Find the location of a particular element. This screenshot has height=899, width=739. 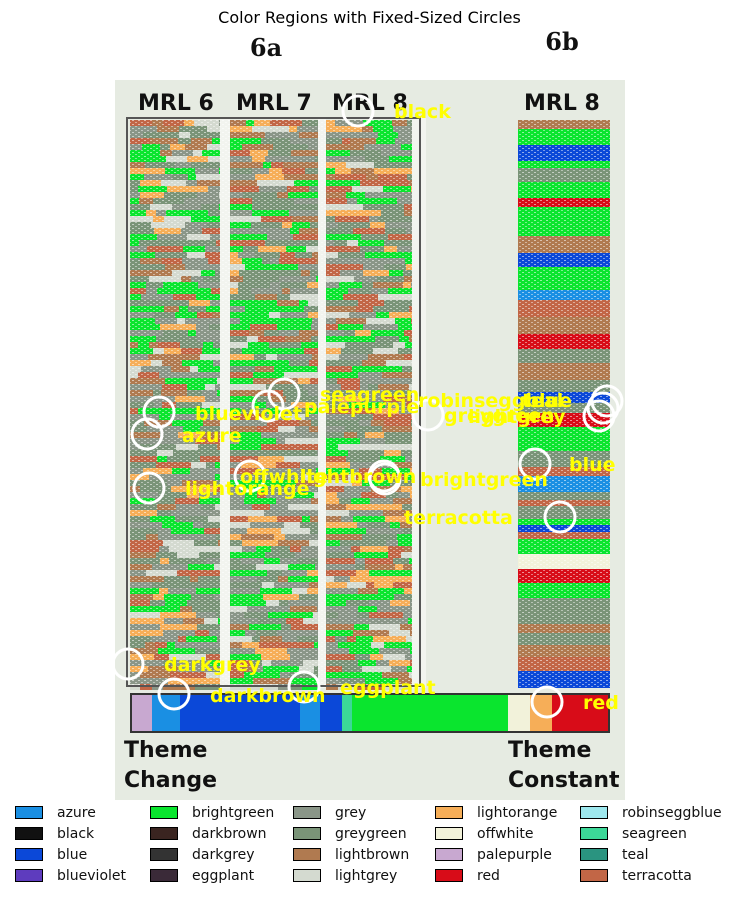

legend-label: robinseggblue is located at coordinates (672, 812).